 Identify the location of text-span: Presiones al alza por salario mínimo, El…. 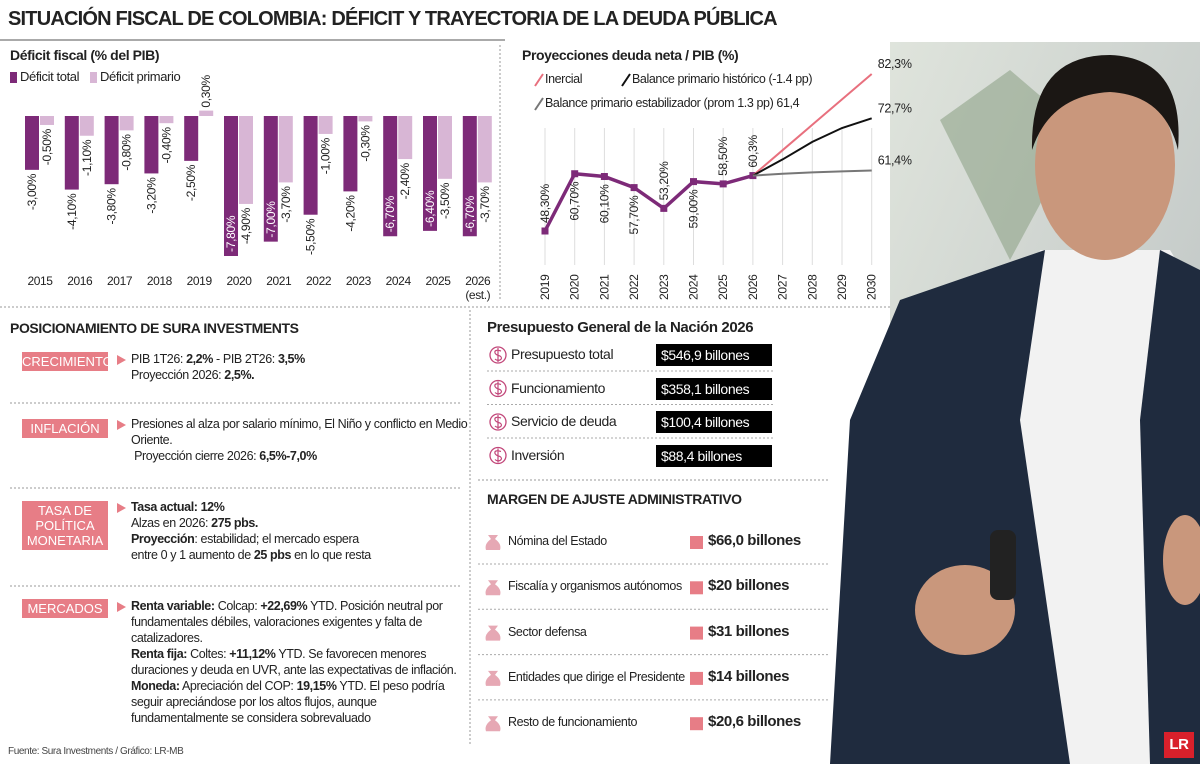
(299, 424).